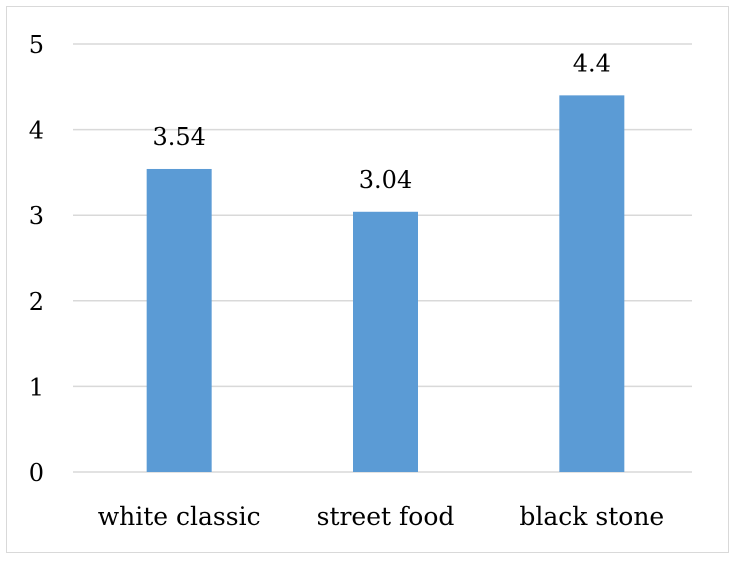 This screenshot has height=562, width=737. I want to click on data-label: 4.4, so click(592, 63).